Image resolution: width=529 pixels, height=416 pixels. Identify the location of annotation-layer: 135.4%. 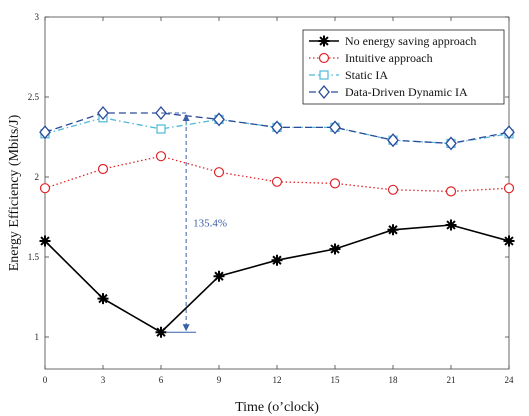
(194, 222).